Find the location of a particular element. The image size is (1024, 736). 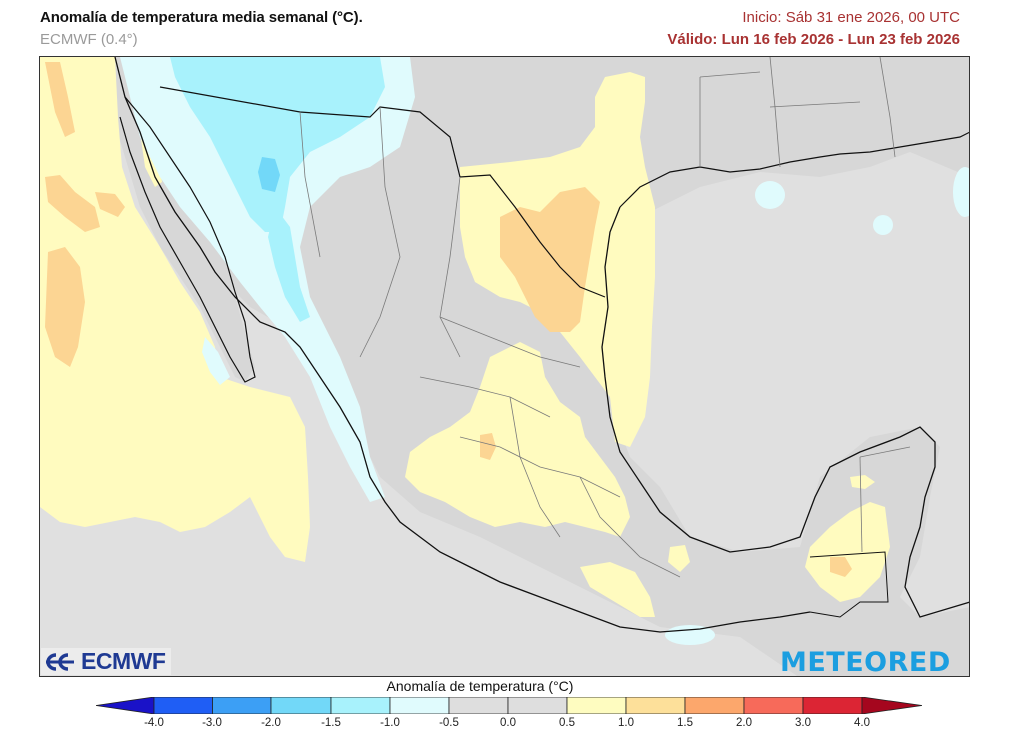

zone-central-warm is located at coordinates (517, 439).